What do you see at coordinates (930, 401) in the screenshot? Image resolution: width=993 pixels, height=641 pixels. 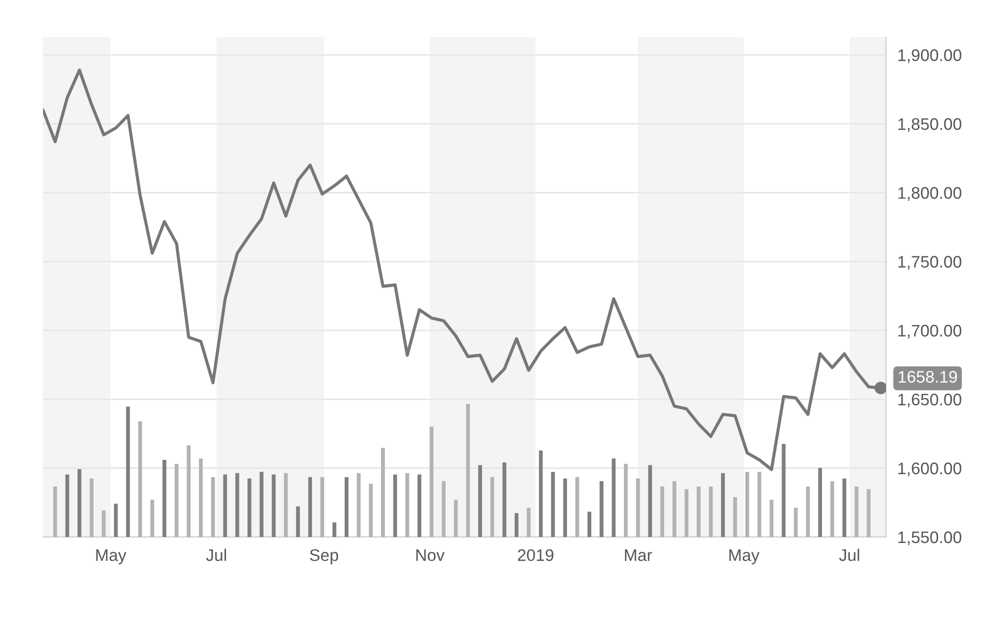 I see `y-tick-label: 1,650.00` at bounding box center [930, 401].